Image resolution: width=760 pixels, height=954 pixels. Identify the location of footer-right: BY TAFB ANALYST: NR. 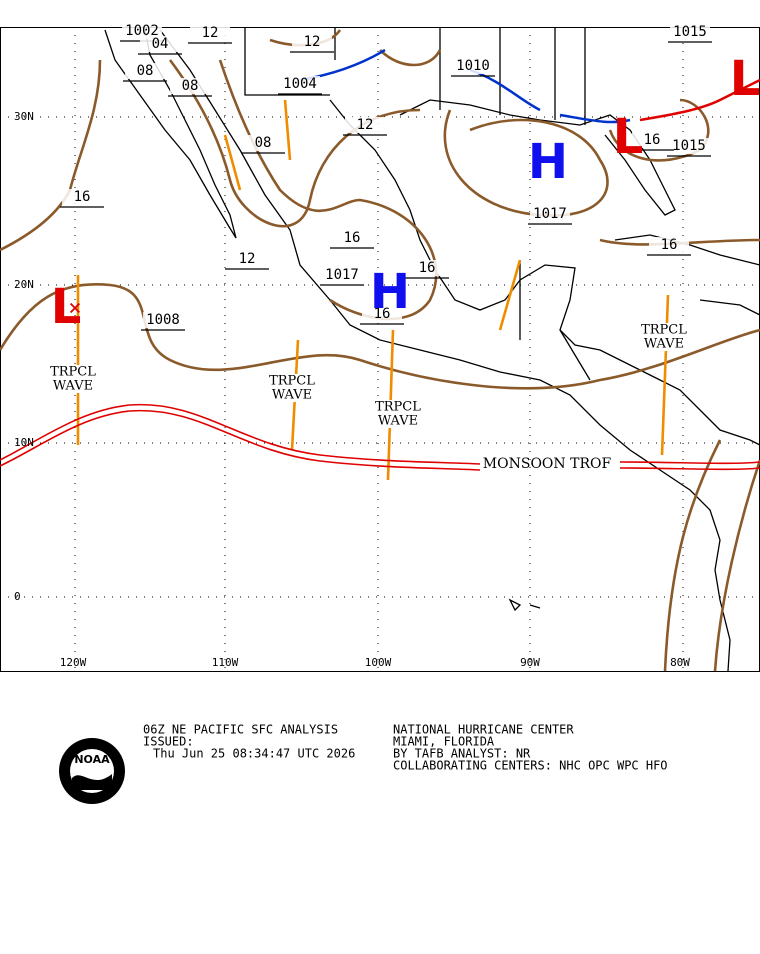
(462, 754).